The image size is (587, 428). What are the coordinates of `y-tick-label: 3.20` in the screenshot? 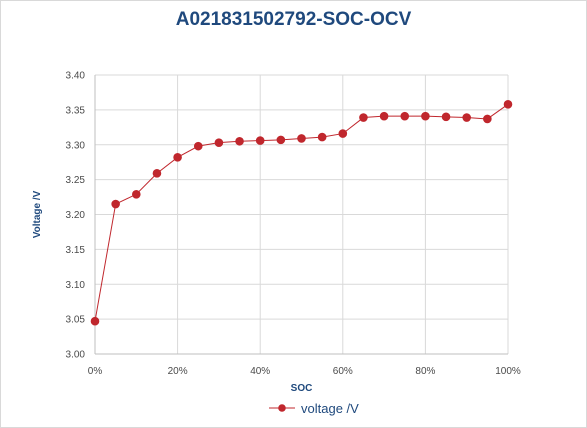 It's located at (76, 215).